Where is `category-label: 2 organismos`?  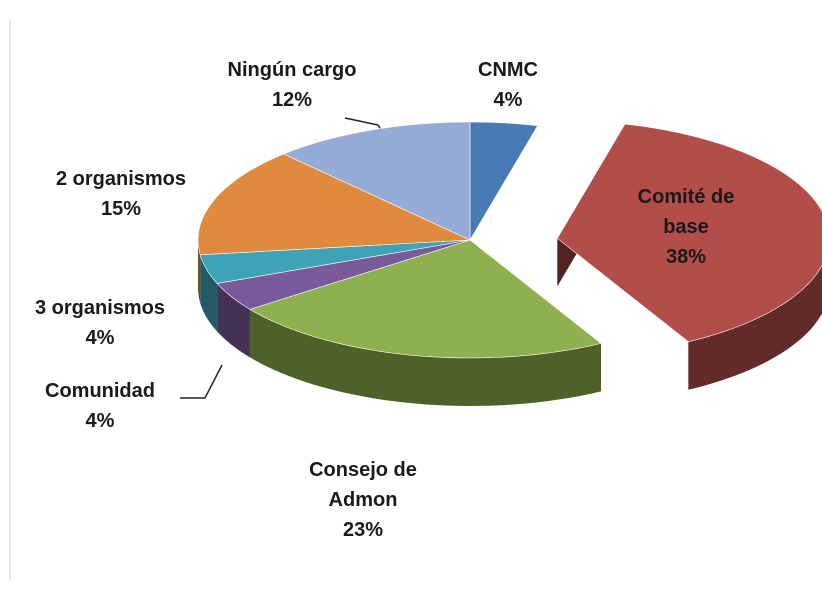 category-label: 2 organismos is located at coordinates (121, 179).